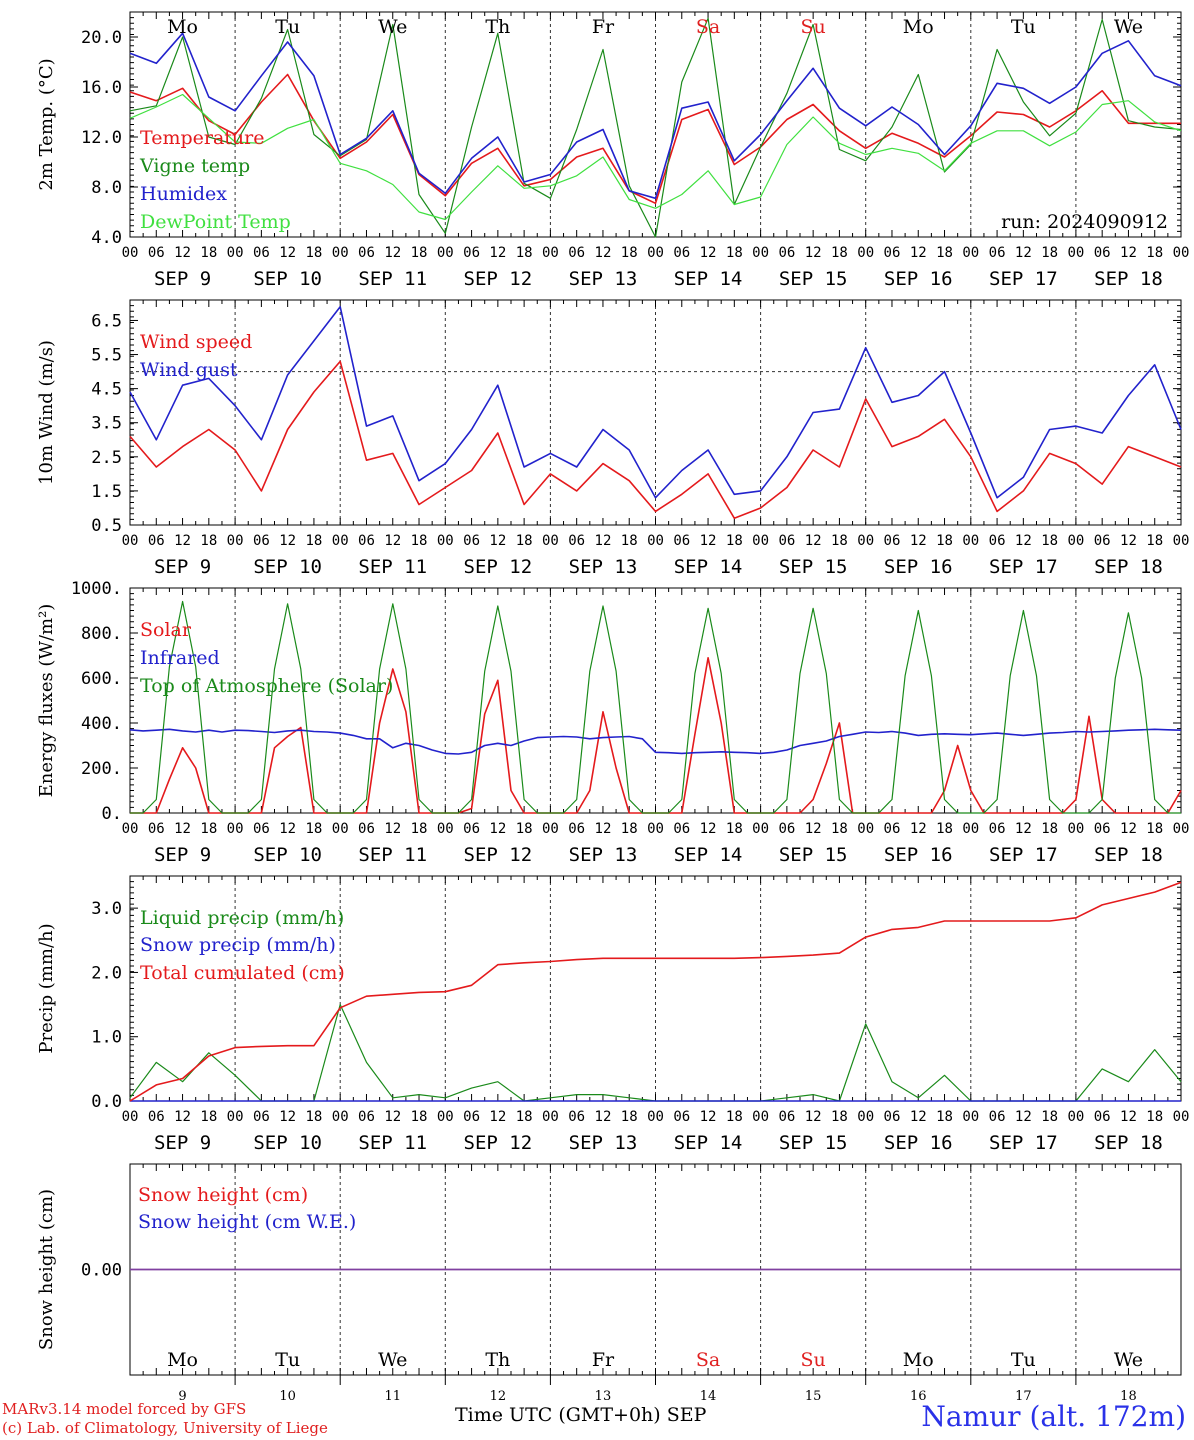 The width and height of the screenshot is (1194, 1440). I want to click on date-label: SEP 17, so click(1023, 855).